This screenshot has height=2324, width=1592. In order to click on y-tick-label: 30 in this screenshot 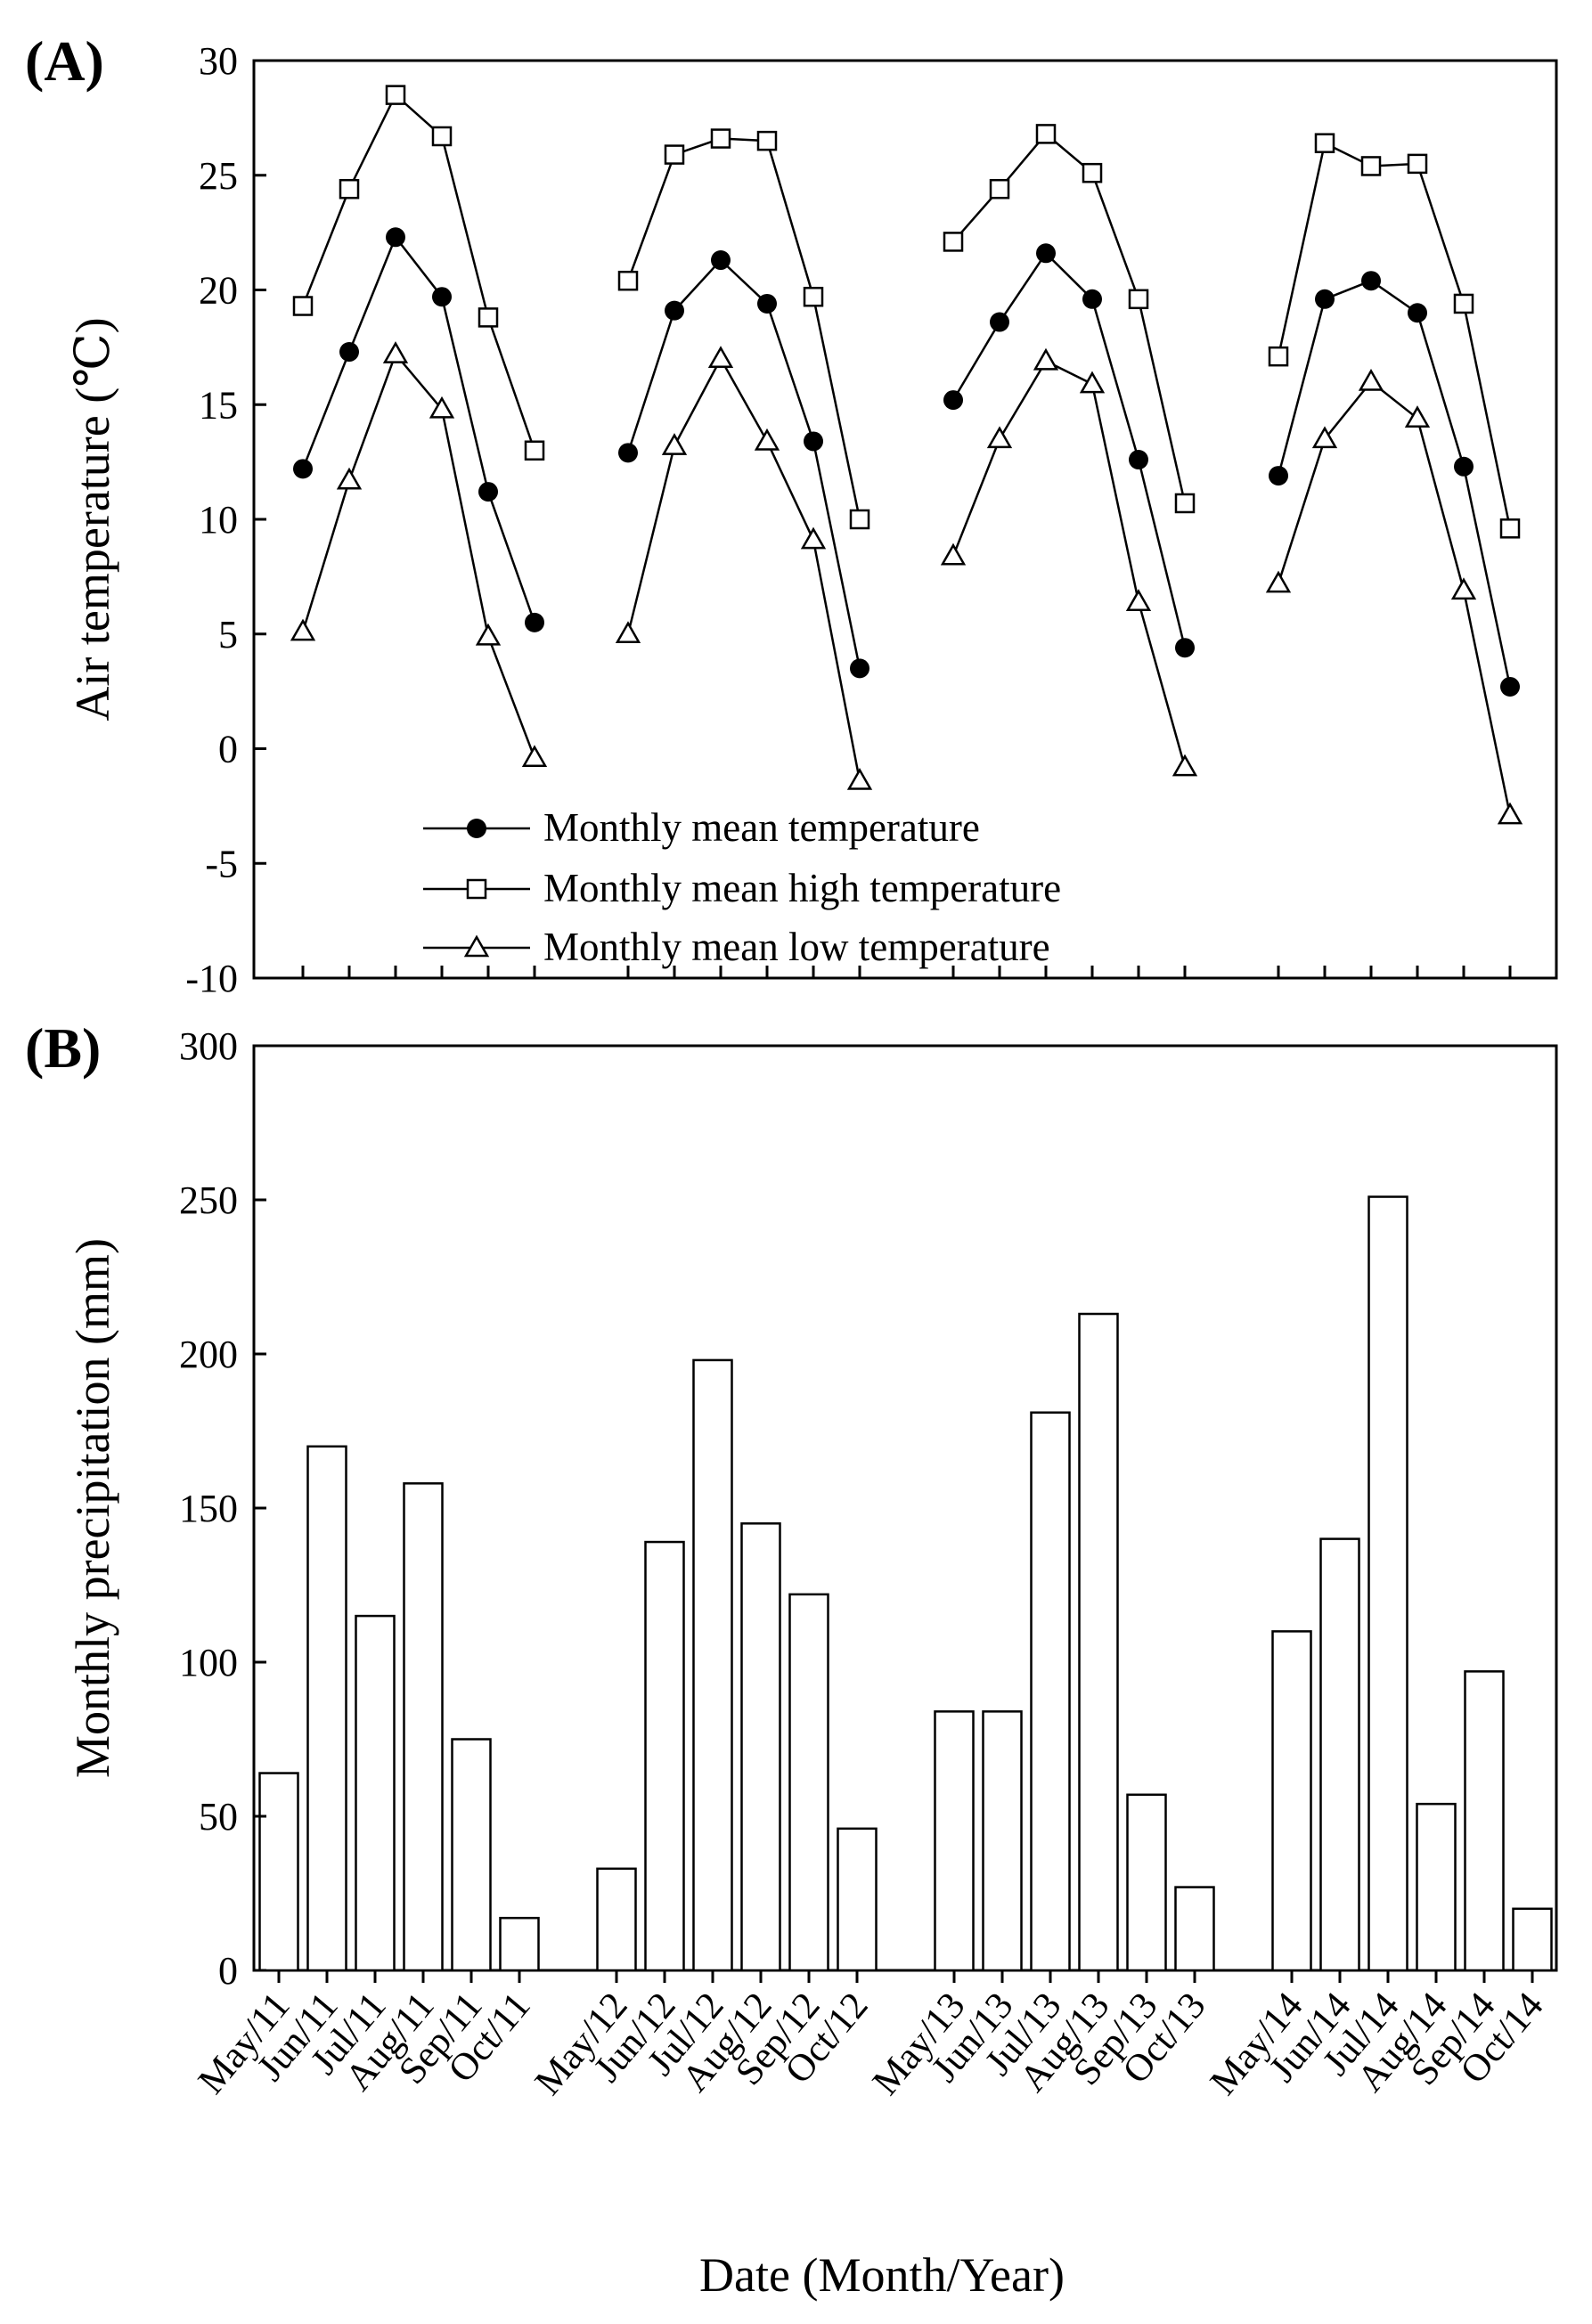, I will do `click(218, 61)`.